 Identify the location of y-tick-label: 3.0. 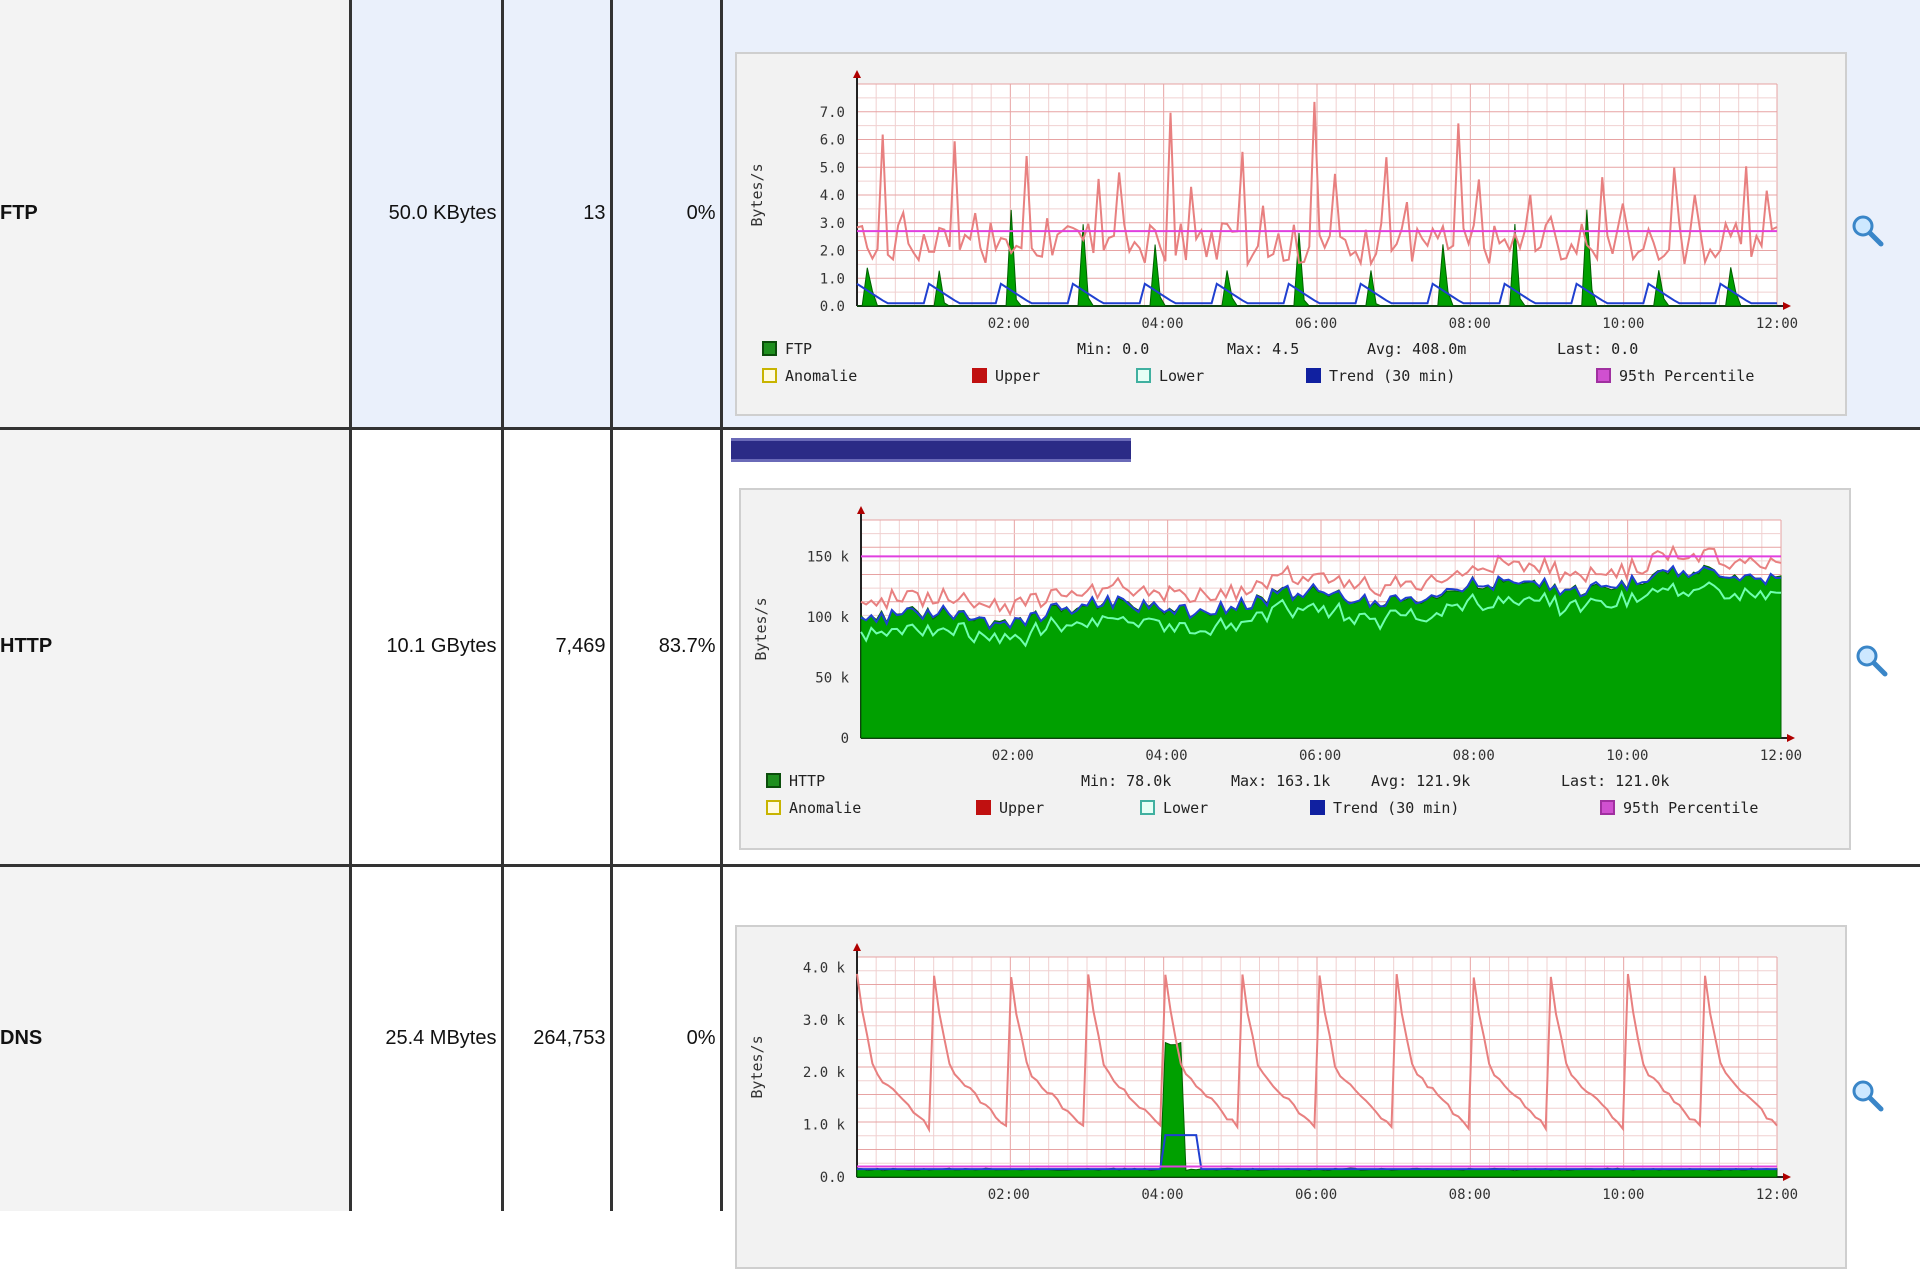
(831, 224).